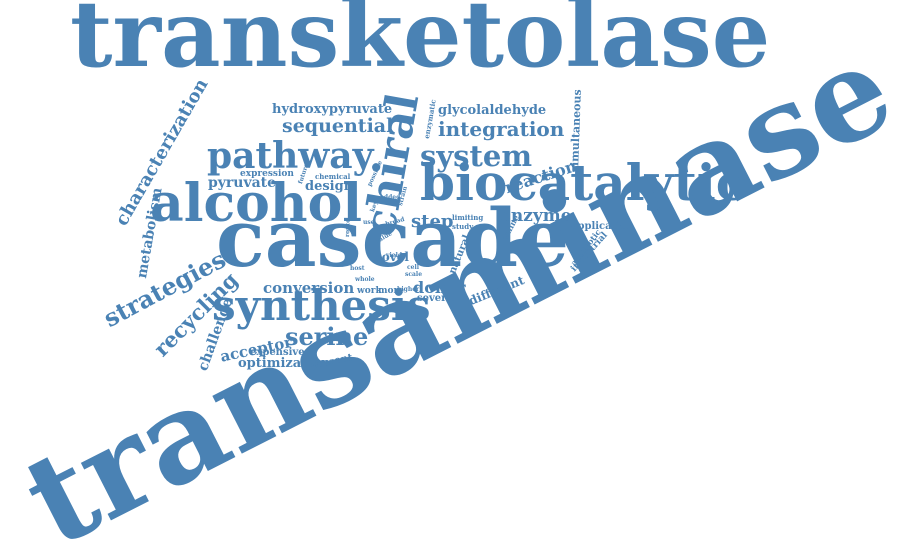 The image size is (900, 541). I want to click on cloud-word-optimization: optimization, so click(284, 363).